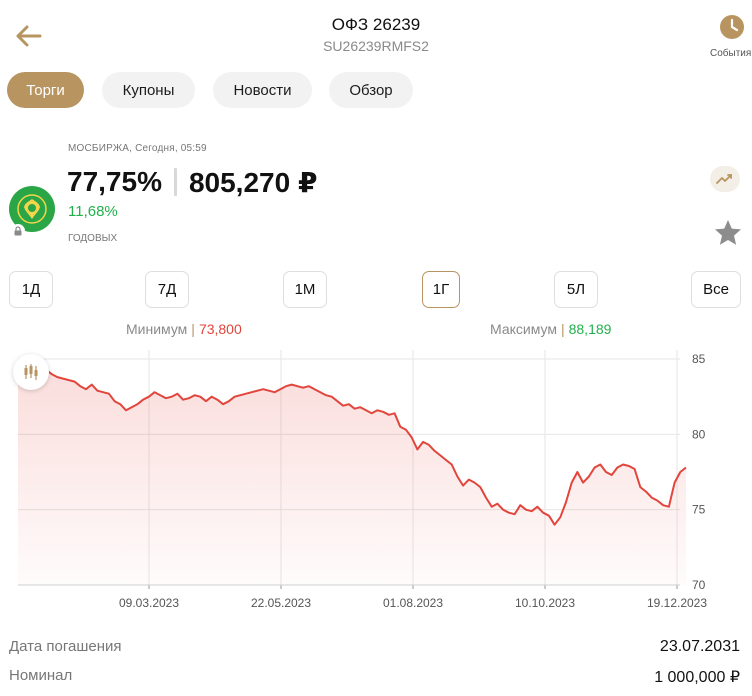  I want to click on x-tick-label: 10.10.2023, so click(545, 603).